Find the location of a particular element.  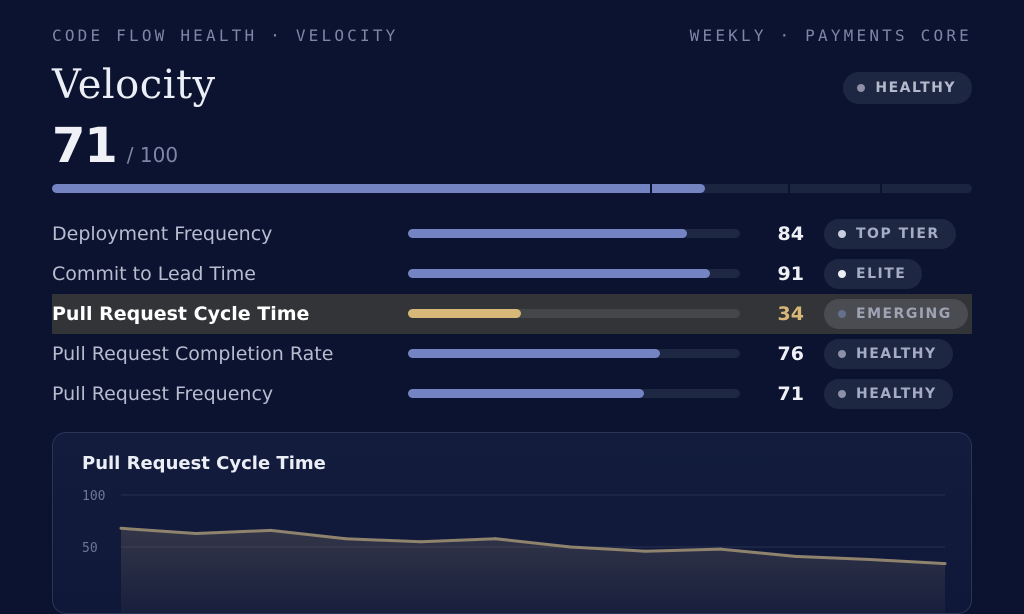

score-value: 71 is located at coordinates (85, 146).